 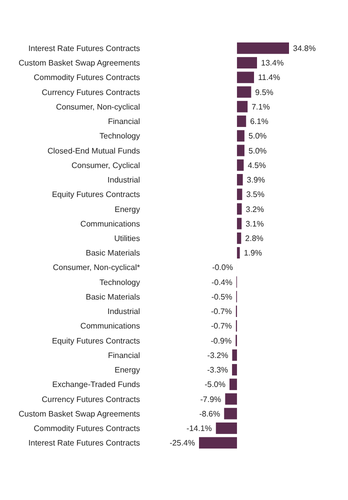 What do you see at coordinates (257, 165) in the screenshot?
I see `data-label: 4.5%` at bounding box center [257, 165].